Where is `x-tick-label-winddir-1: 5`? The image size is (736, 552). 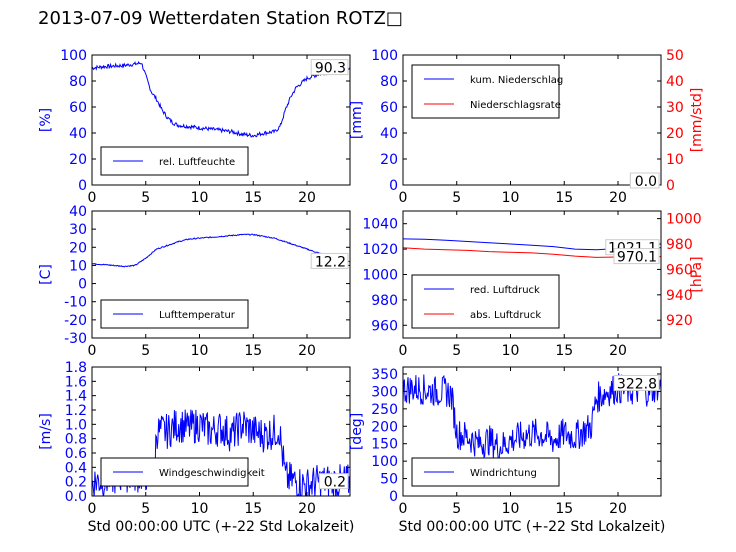 x-tick-label-winddir-1: 5 is located at coordinates (456, 509).